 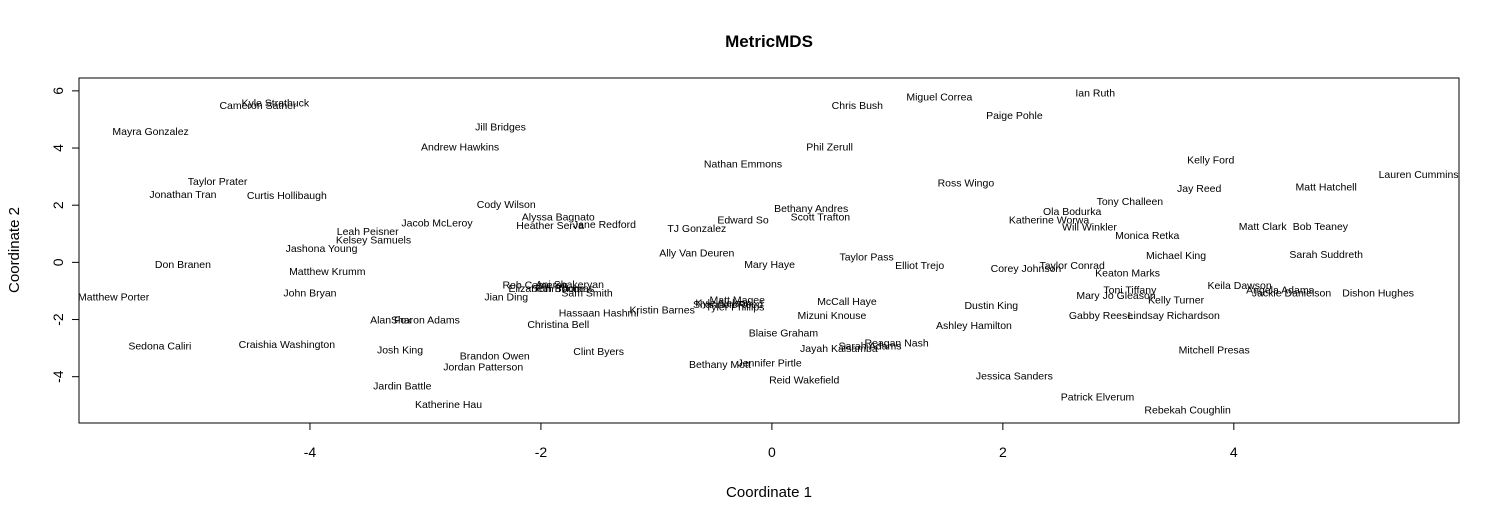 I want to click on point-label: Keila Dawson, so click(x=1239, y=286).